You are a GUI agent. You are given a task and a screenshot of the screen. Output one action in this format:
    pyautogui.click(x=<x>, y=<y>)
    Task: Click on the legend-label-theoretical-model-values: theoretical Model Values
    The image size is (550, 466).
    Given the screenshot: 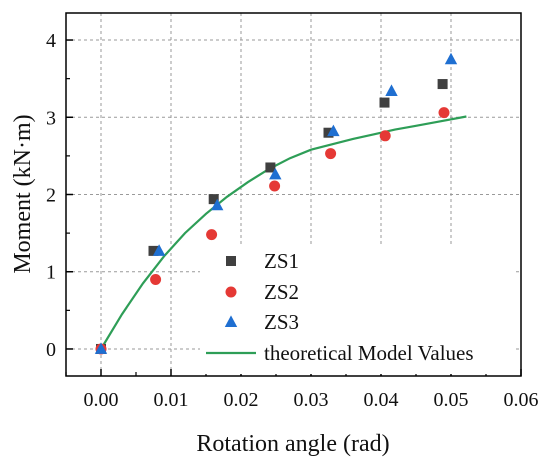 What is the action you would take?
    pyautogui.click(x=369, y=353)
    